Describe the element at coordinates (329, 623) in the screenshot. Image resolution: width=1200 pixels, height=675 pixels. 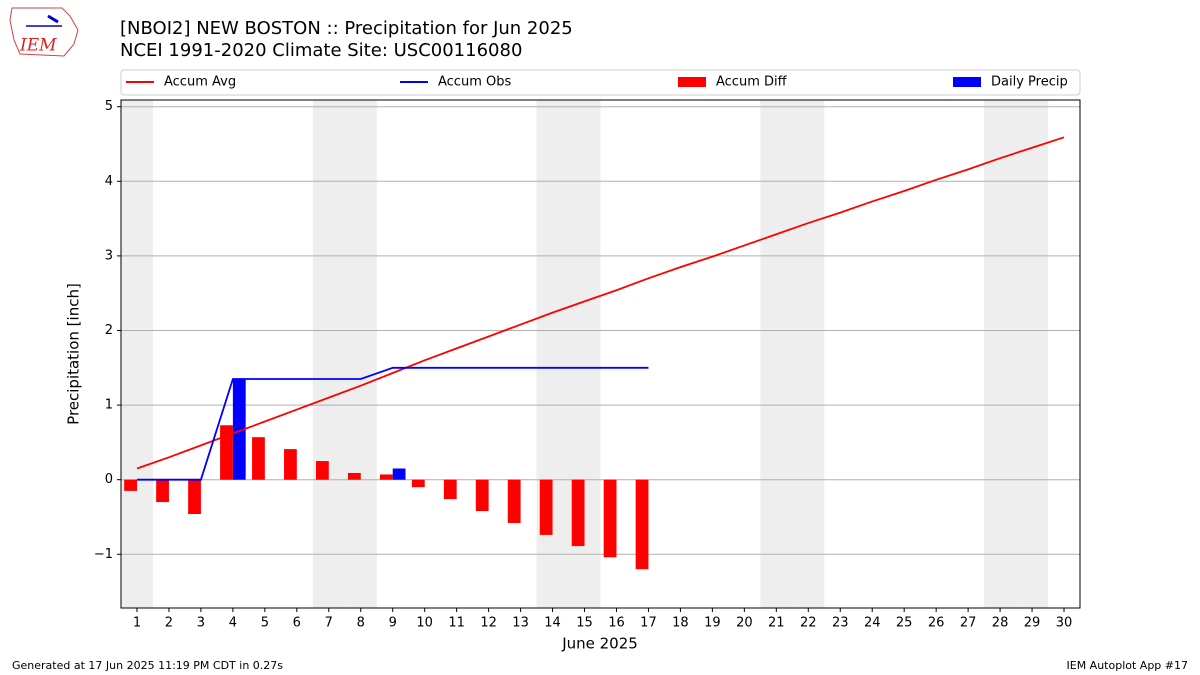
I see `x-tick-label: 7` at that location.